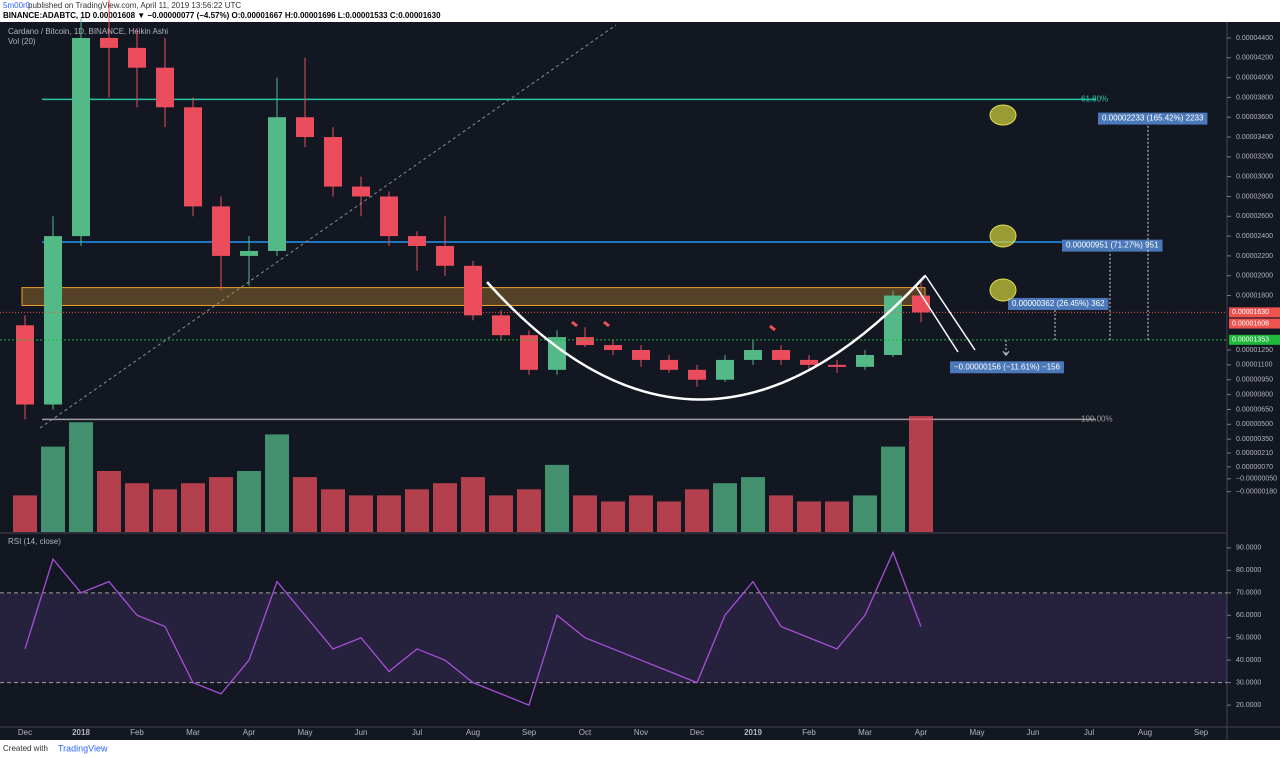 The image size is (1280, 759). I want to click on footer-text: Created with, so click(25, 748).